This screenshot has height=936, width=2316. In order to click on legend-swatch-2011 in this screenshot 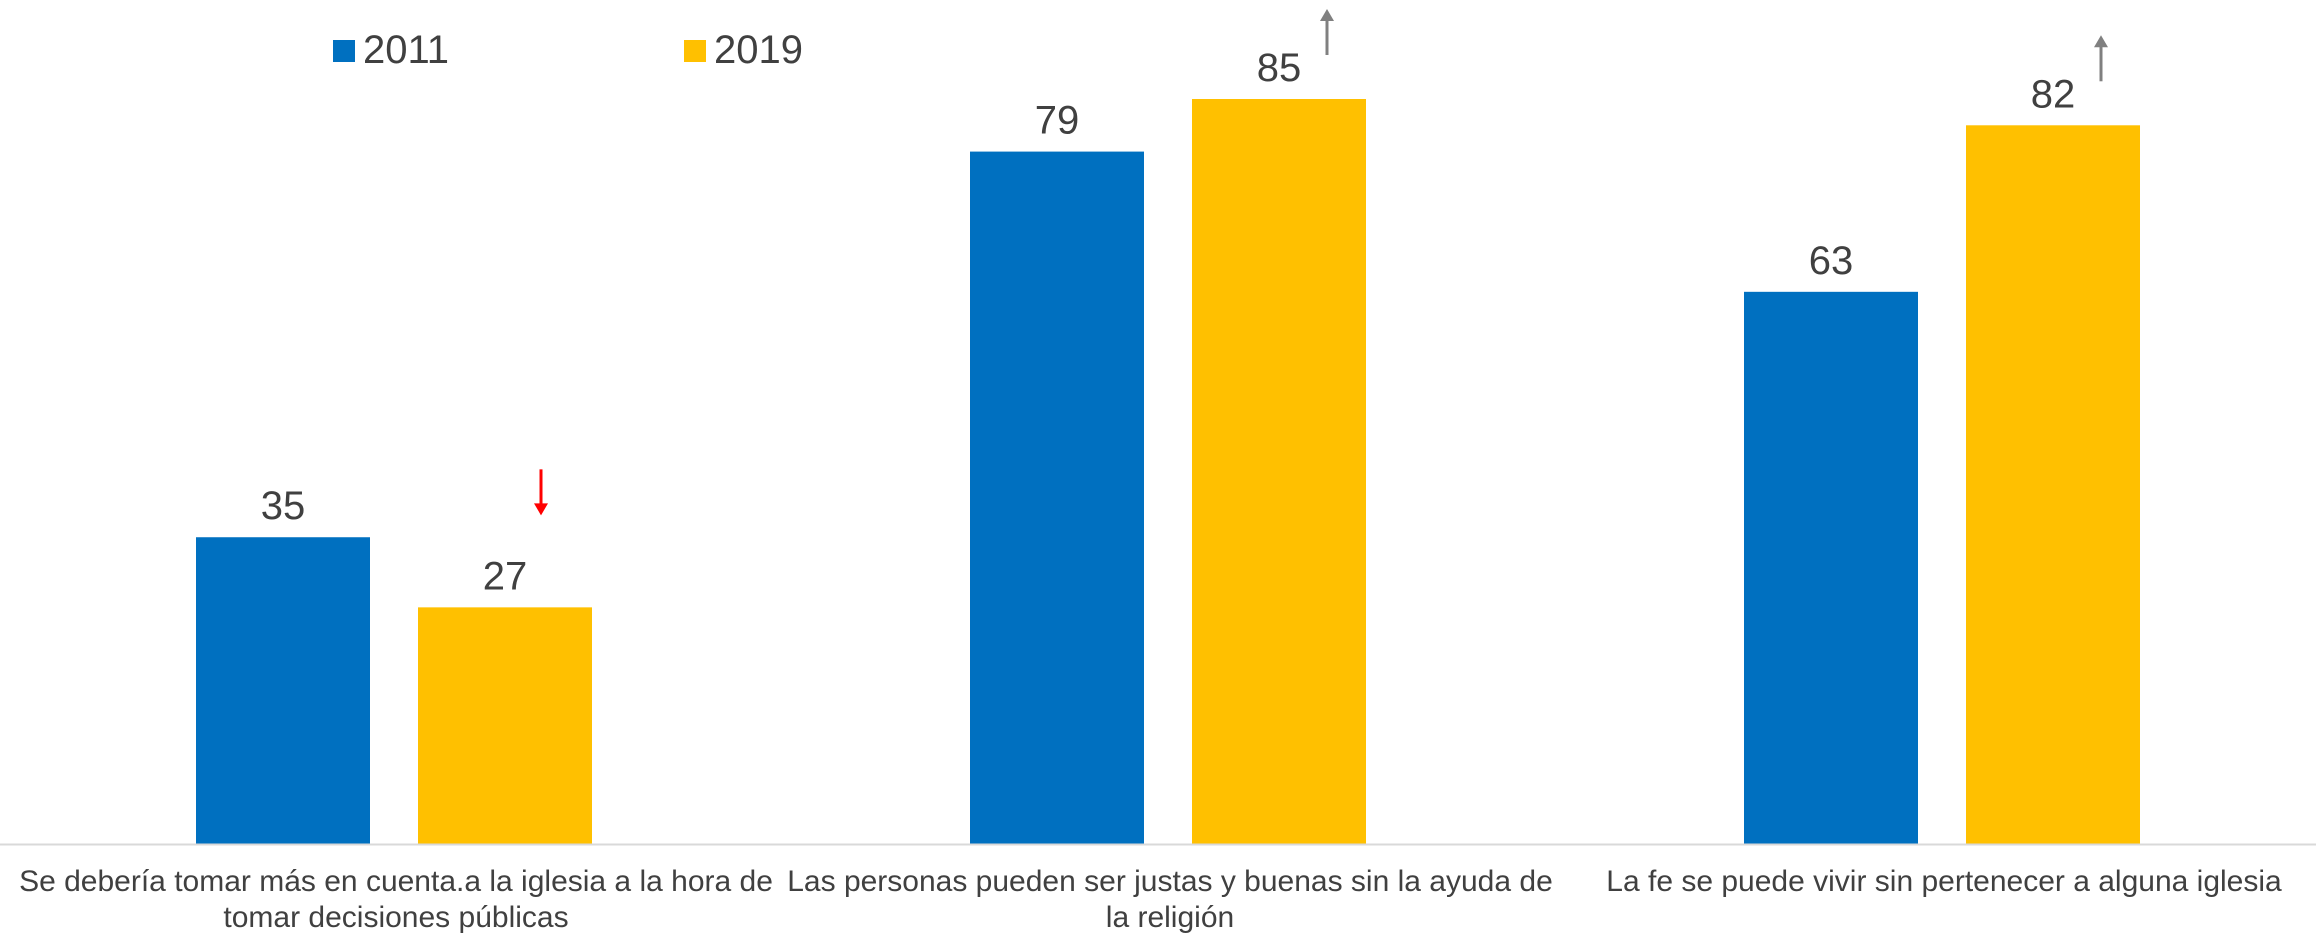, I will do `click(344, 50)`.